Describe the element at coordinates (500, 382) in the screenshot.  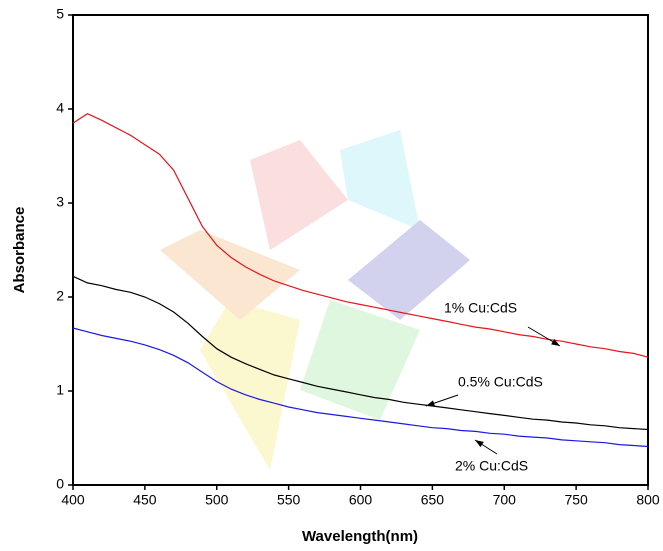
I see `series-label: 0.5% Cu:CdS` at that location.